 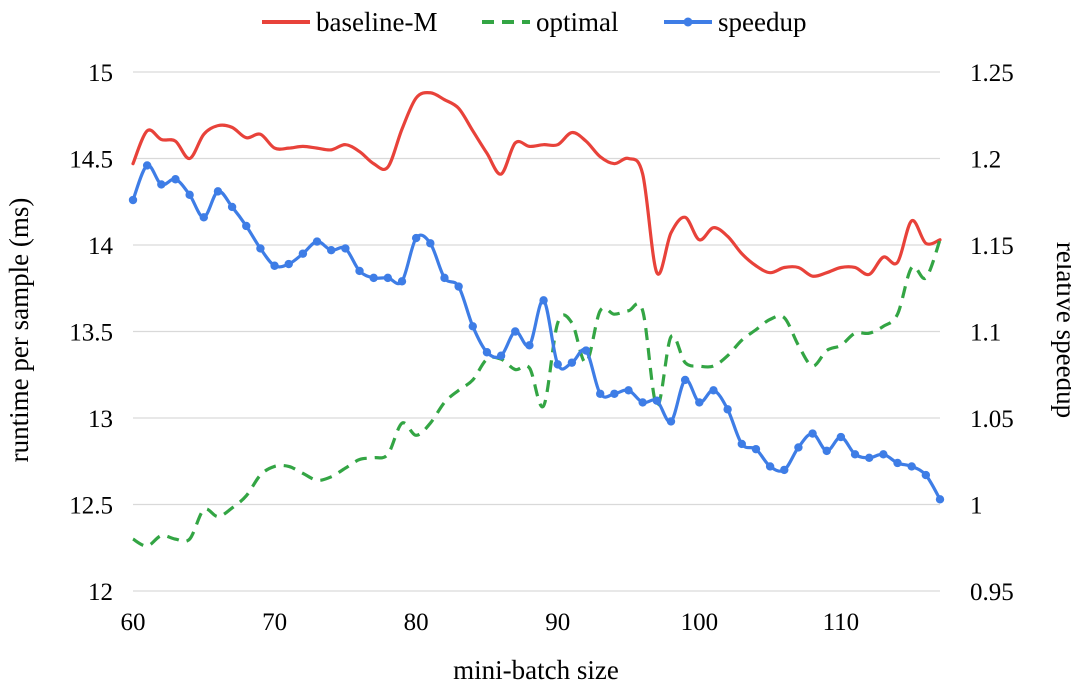 What do you see at coordinates (100, 73) in the screenshot?
I see `left-y-tick-label: 15` at bounding box center [100, 73].